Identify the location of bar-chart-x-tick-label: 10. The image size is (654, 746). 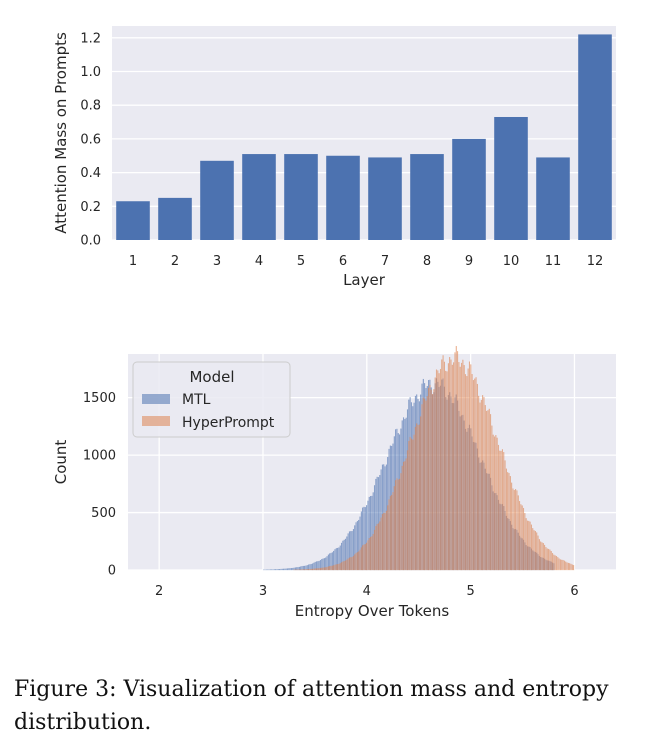
(511, 261).